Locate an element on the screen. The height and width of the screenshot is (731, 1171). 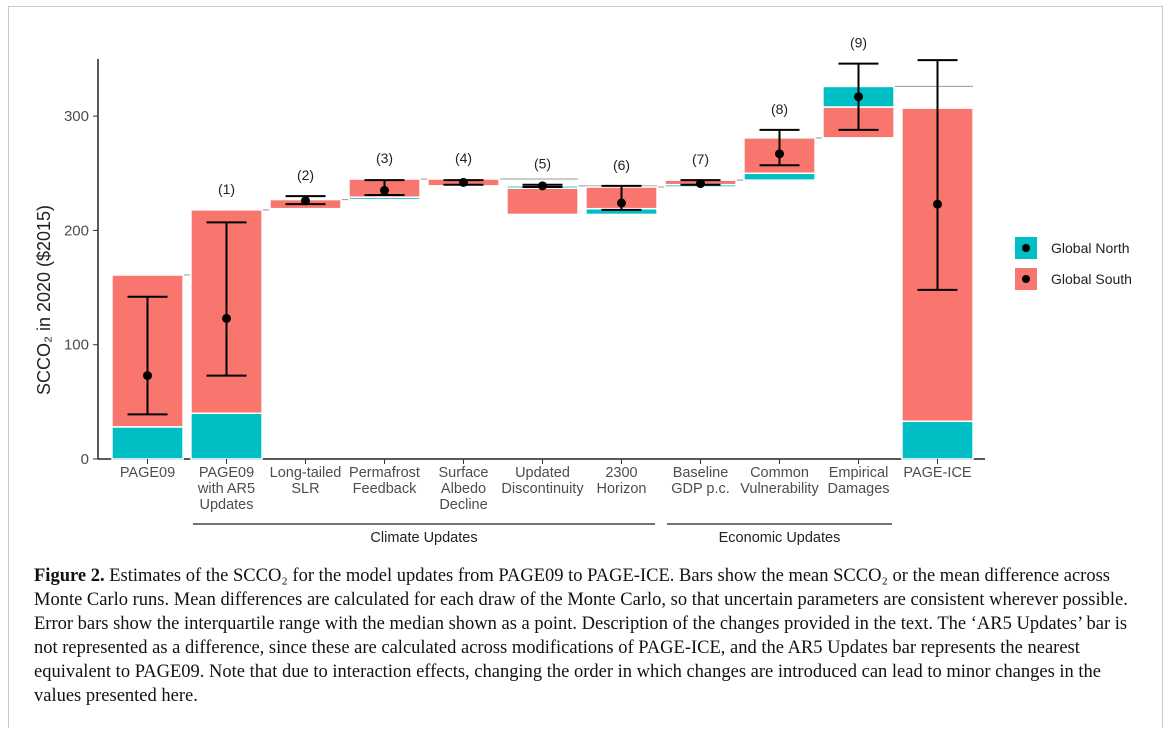
x-tick-label: 2300 Horizon is located at coordinates (622, 481).